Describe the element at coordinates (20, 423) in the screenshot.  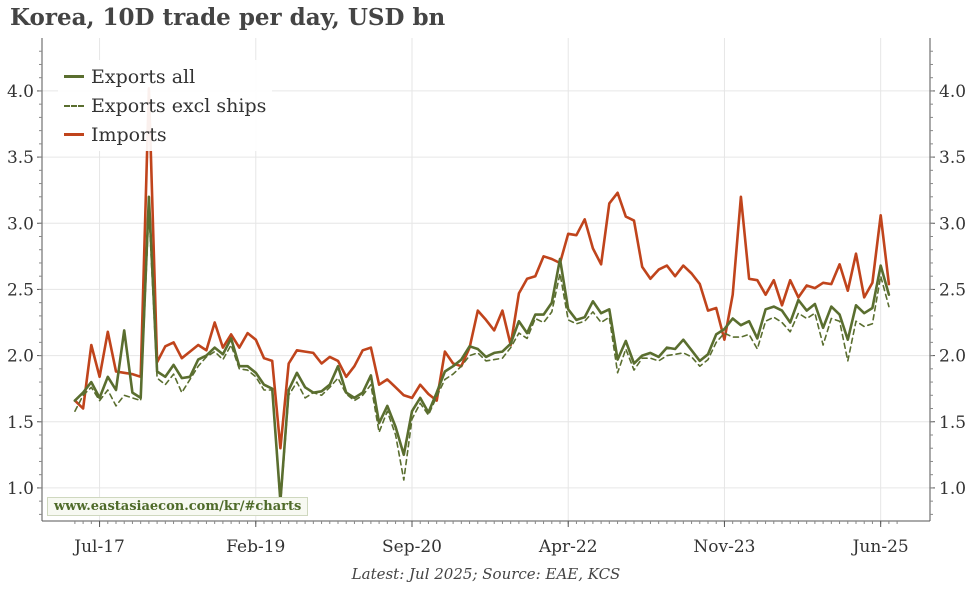
I see `y-tick-label-left: 1.5` at that location.